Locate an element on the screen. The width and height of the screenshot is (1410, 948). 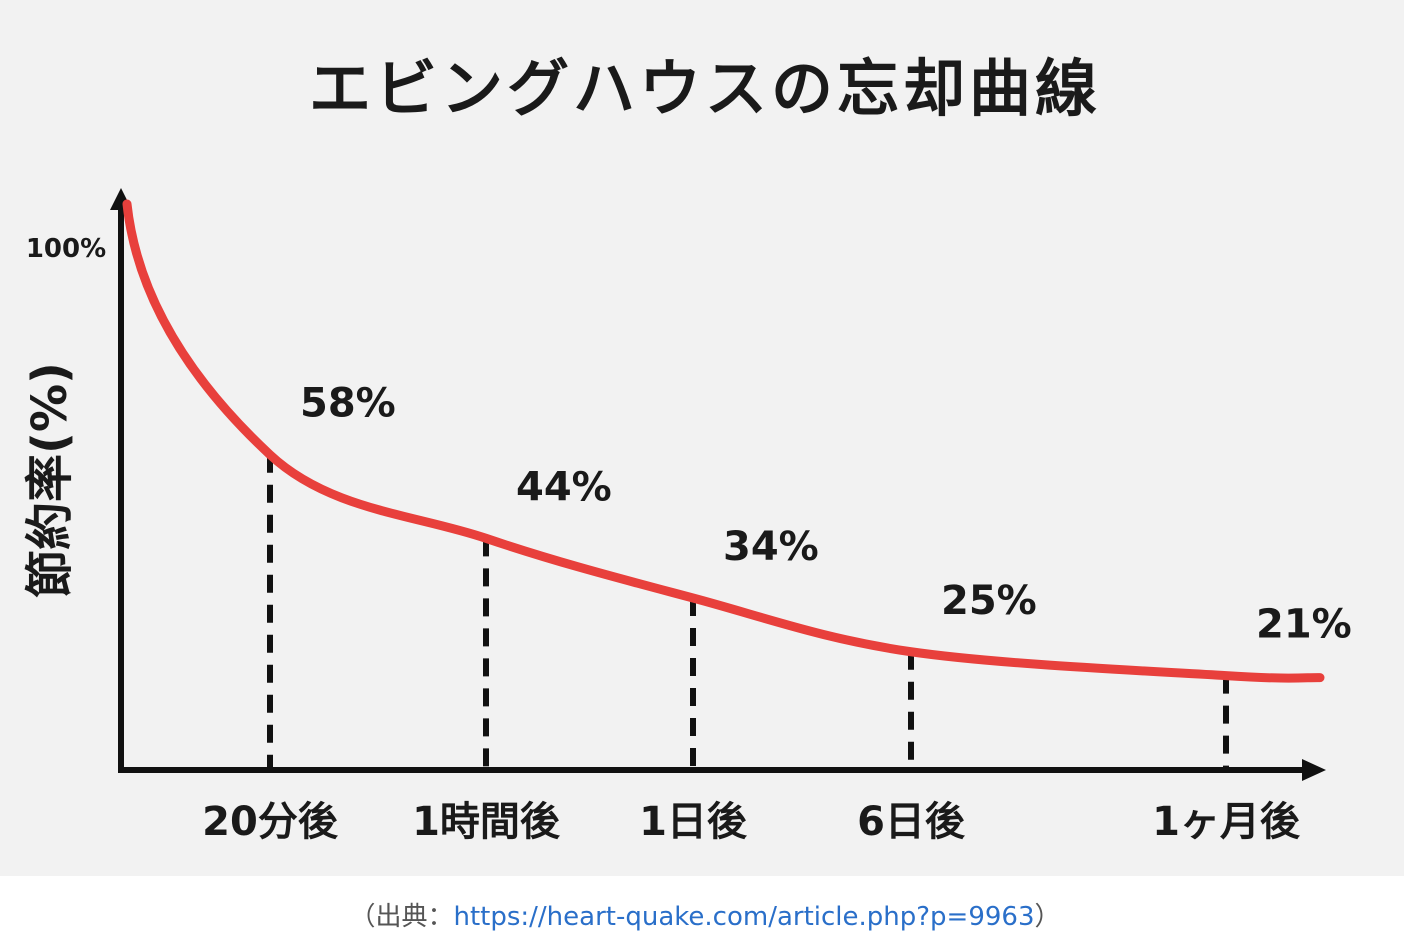
x-tick-label-2: 1時間後 is located at coordinates (486, 822).